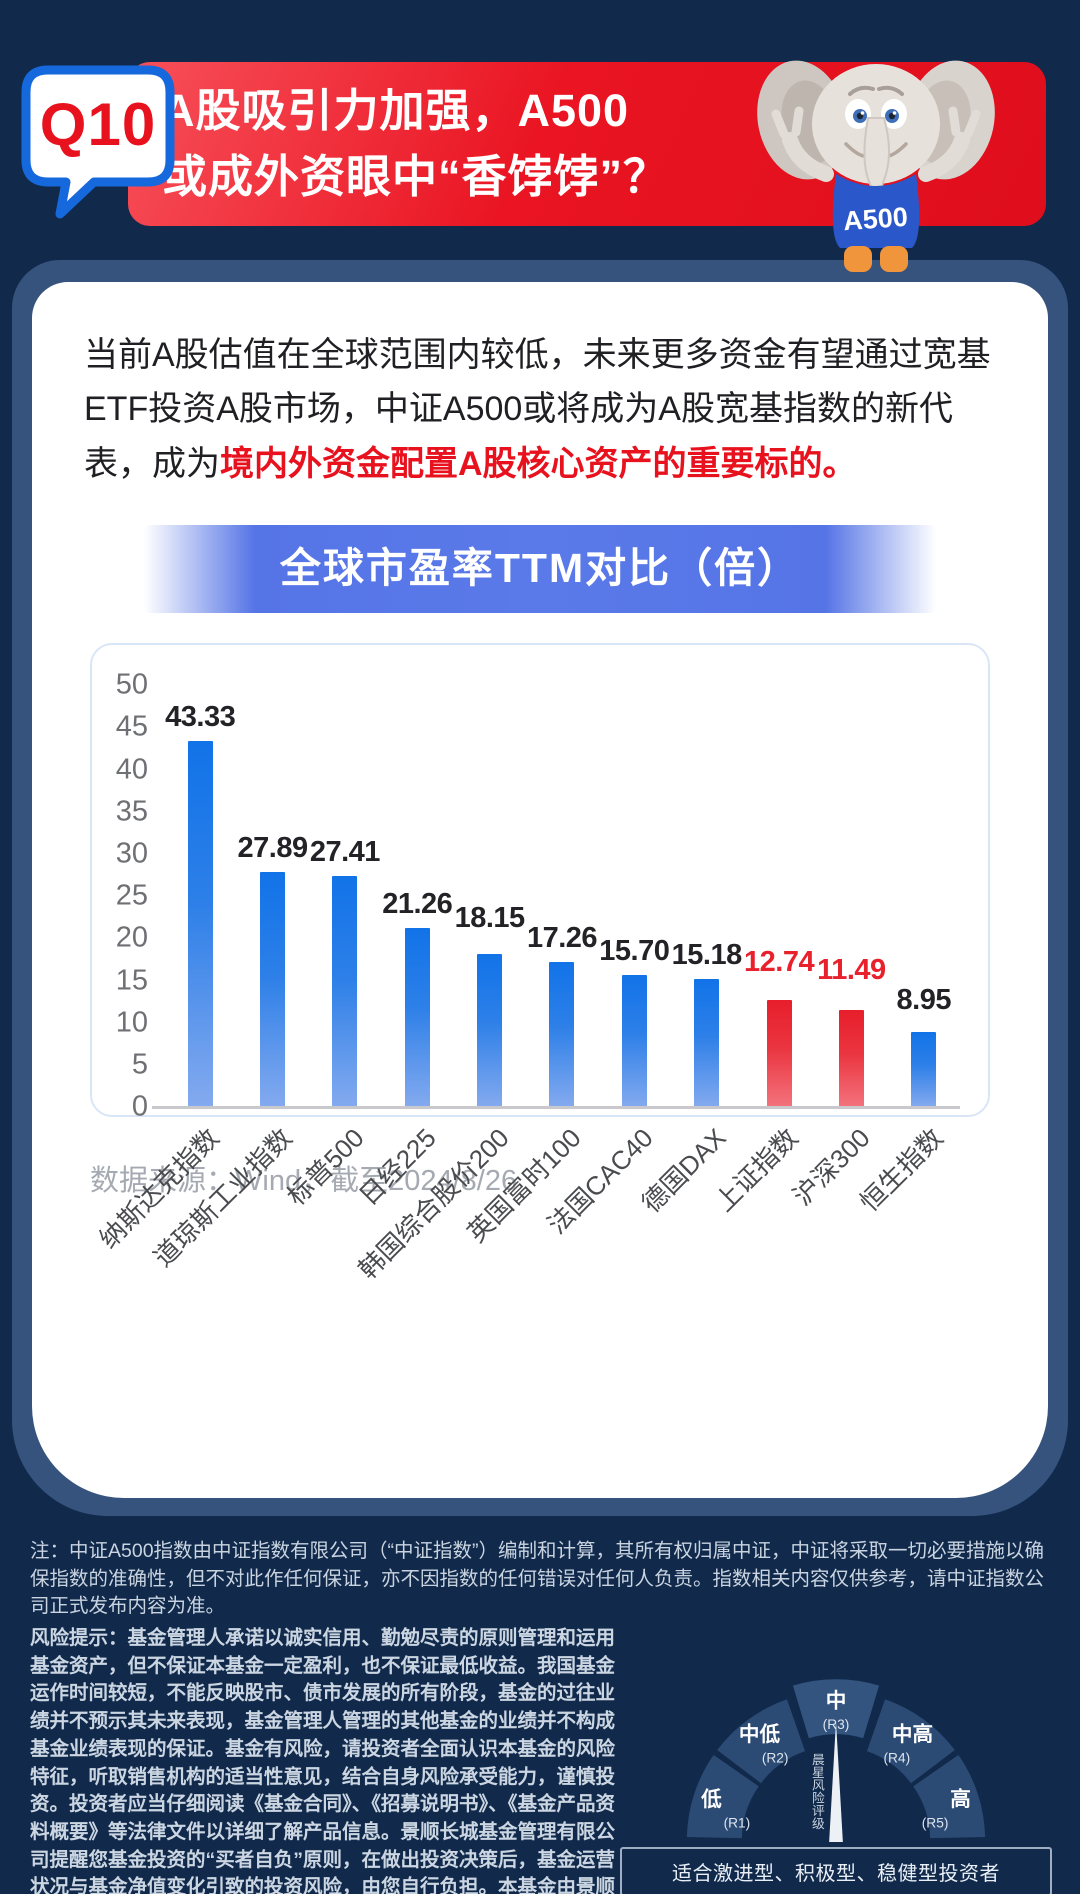  Describe the element at coordinates (924, 896) in the screenshot. I see `bar-column: 8.95` at that location.